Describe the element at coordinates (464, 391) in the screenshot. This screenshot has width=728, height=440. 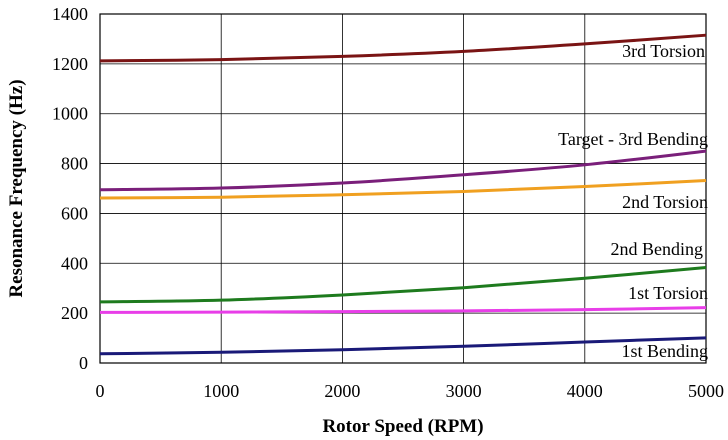
I see `x-tick-label: 3000` at that location.